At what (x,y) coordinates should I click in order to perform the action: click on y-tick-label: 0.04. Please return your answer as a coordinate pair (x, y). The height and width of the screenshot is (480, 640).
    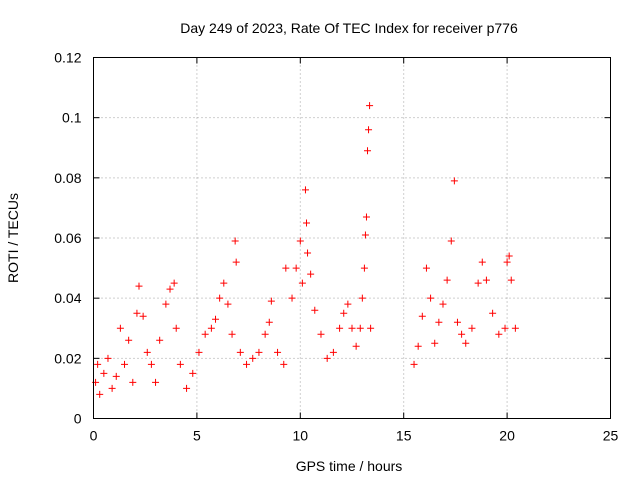
    Looking at the image, I should click on (67, 298).